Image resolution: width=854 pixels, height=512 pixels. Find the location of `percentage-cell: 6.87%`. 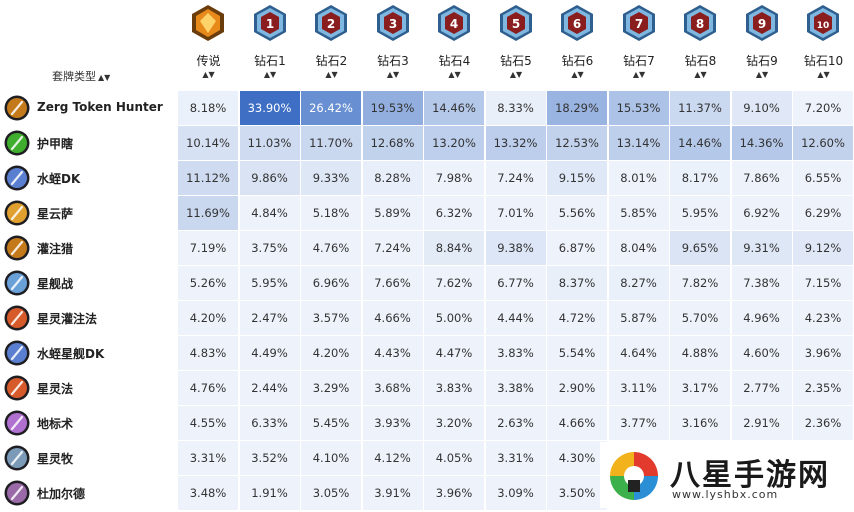

percentage-cell: 6.87% is located at coordinates (577, 248).